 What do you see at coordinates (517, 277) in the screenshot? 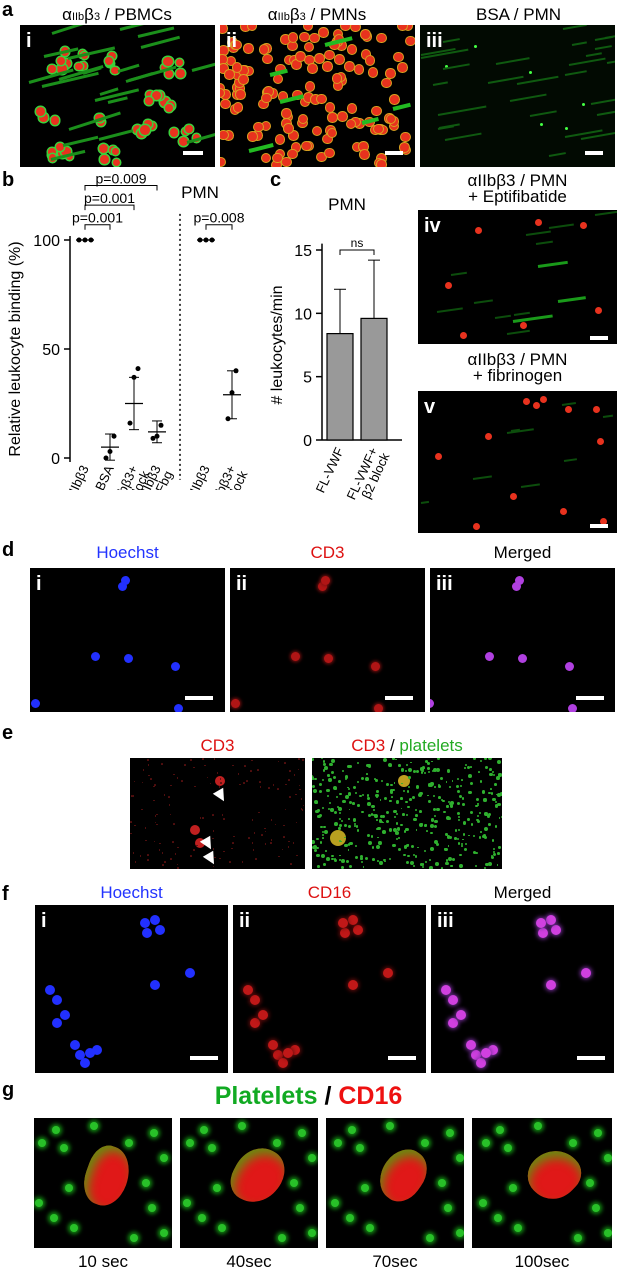
I see `micrograph-iv: iv` at bounding box center [517, 277].